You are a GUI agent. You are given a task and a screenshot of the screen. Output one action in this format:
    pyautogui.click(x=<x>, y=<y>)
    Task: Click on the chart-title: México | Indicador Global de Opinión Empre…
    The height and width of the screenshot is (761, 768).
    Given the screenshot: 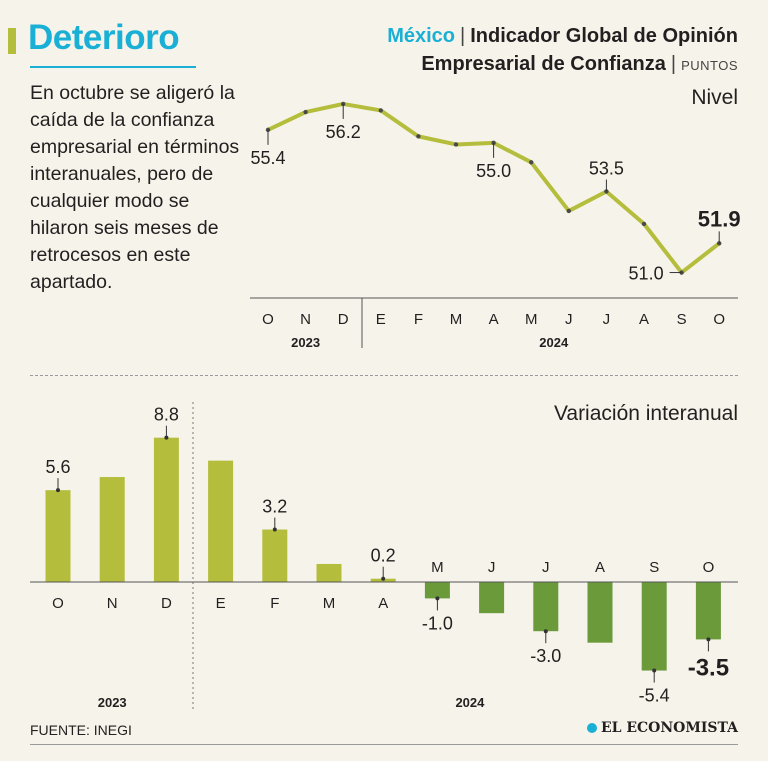 What is the action you would take?
    pyautogui.click(x=562, y=51)
    